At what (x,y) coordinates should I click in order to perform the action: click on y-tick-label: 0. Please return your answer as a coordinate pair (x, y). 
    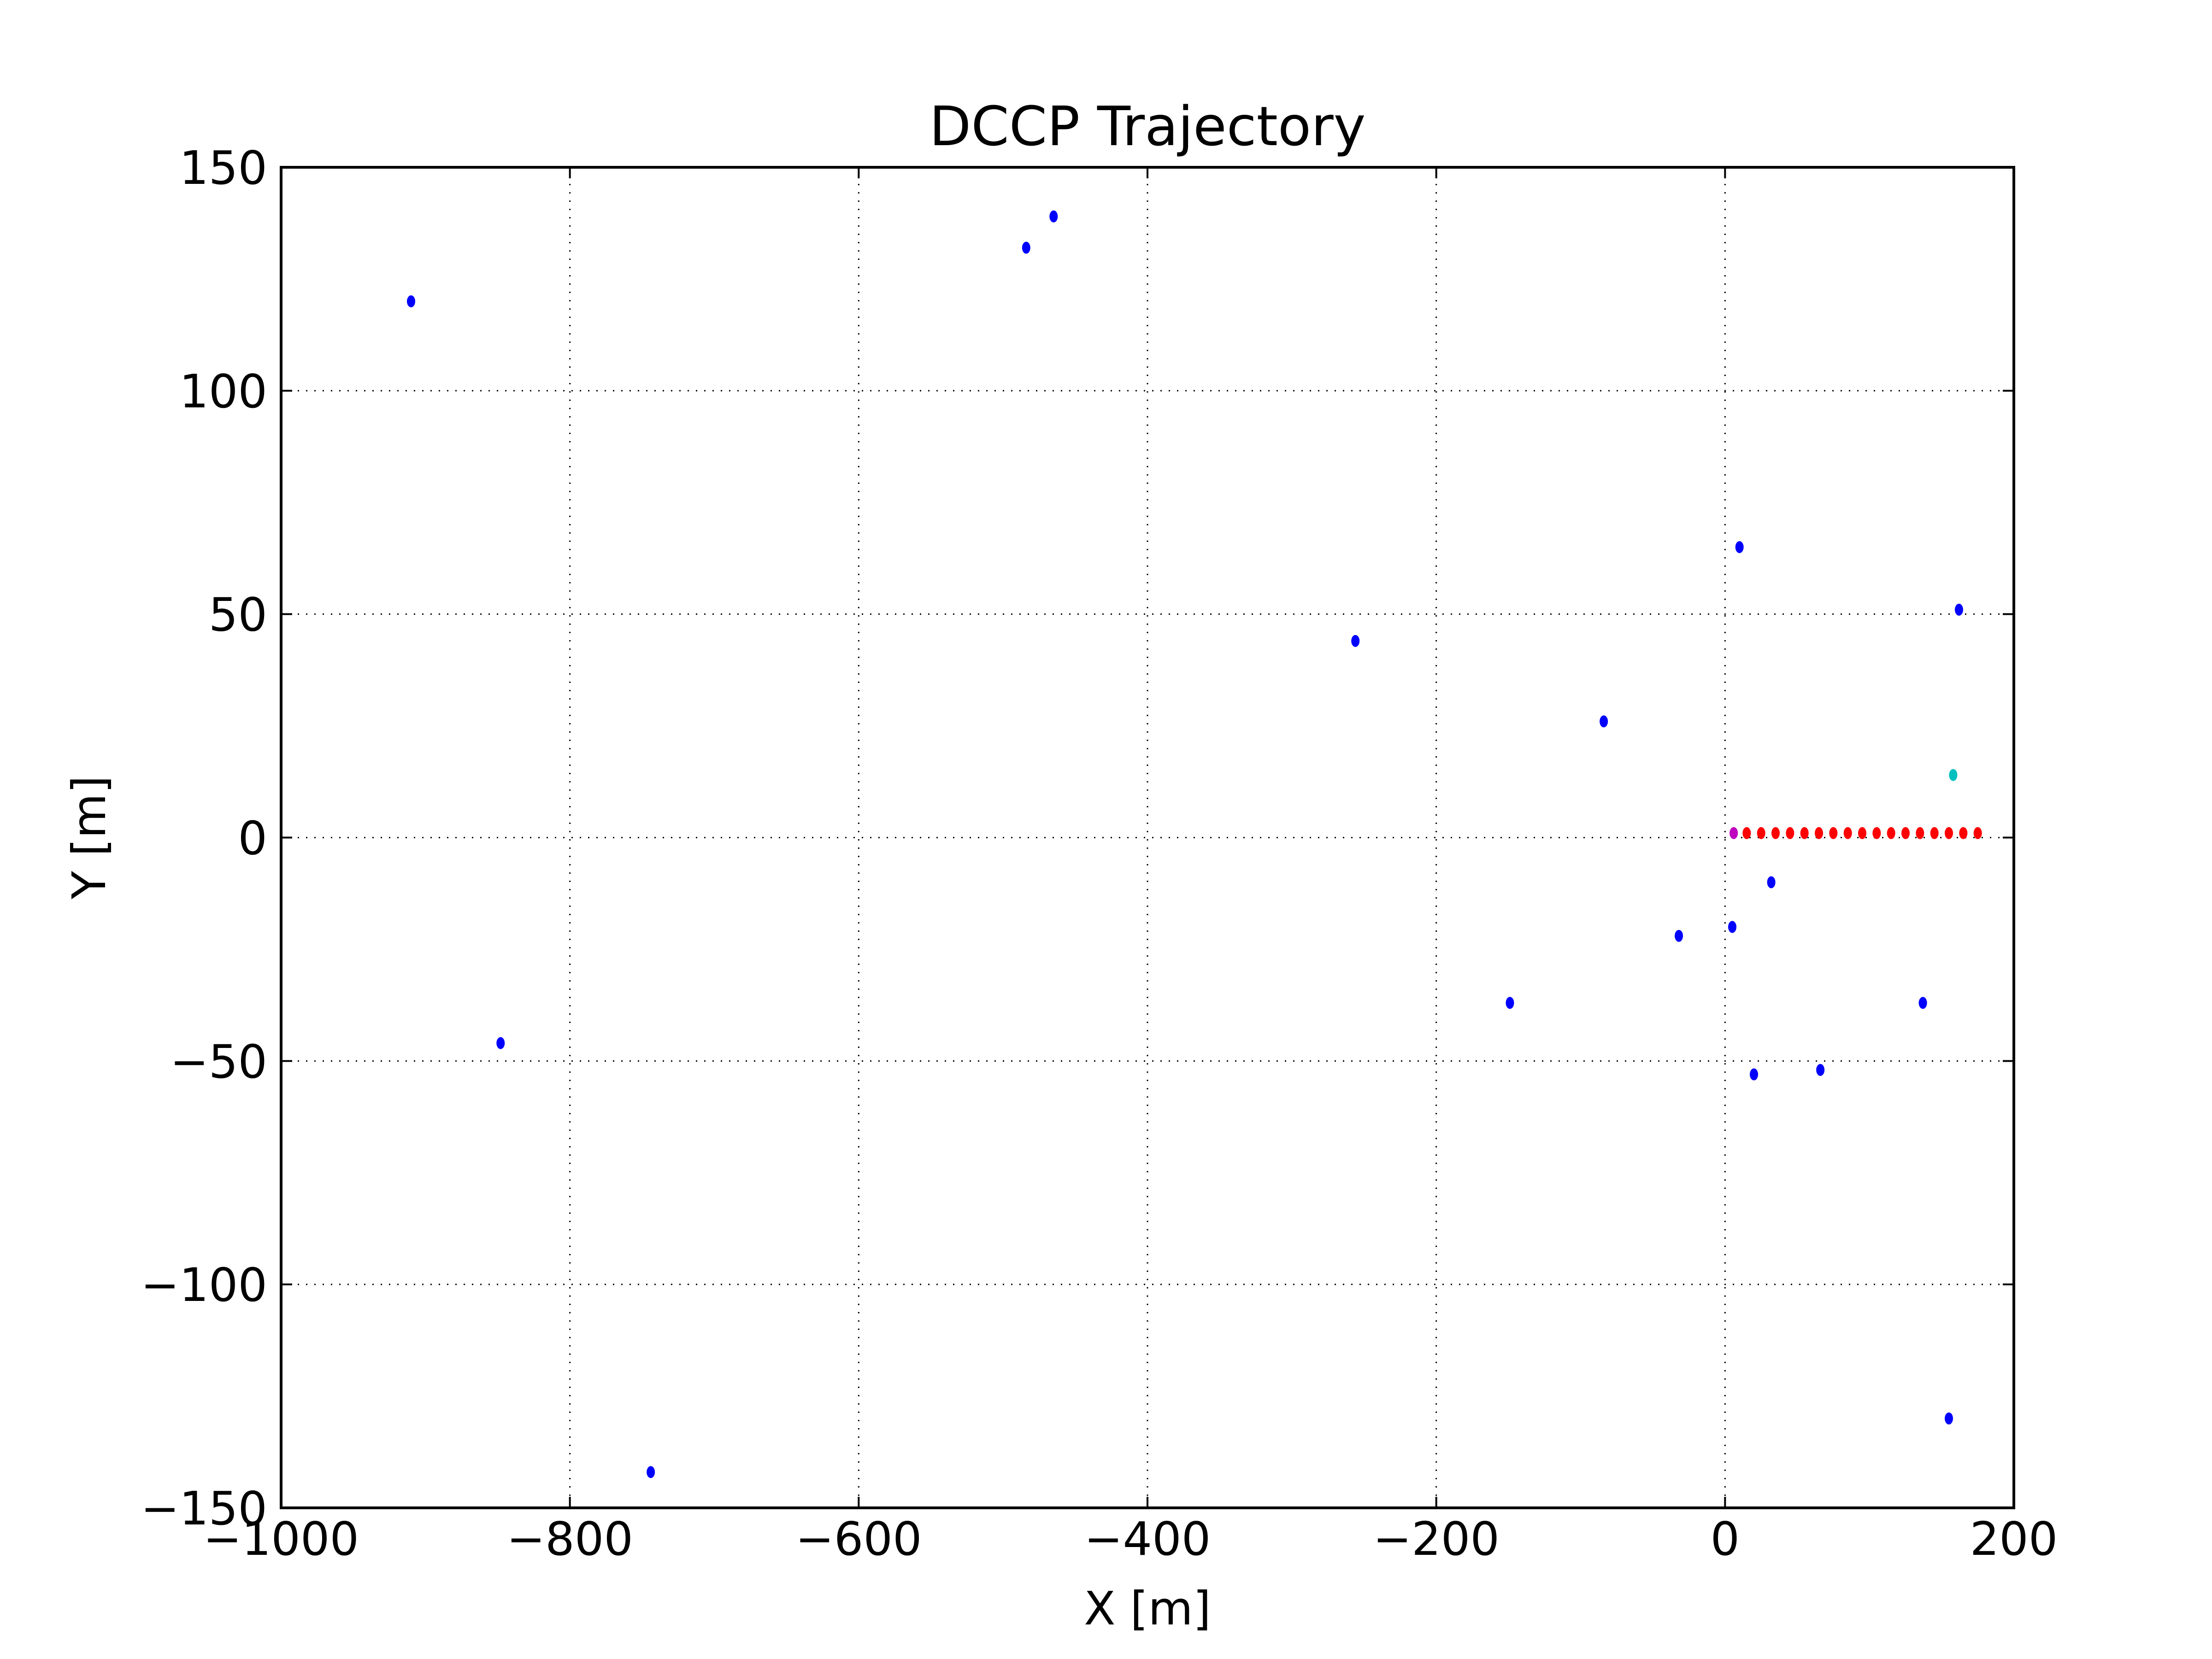
    Looking at the image, I should click on (252, 838).